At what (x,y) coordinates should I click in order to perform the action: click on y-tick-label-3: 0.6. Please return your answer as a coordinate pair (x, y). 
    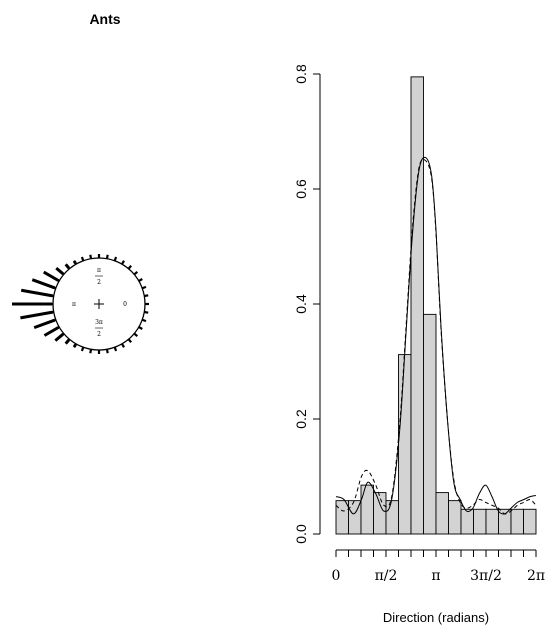
    Looking at the image, I should click on (301, 189).